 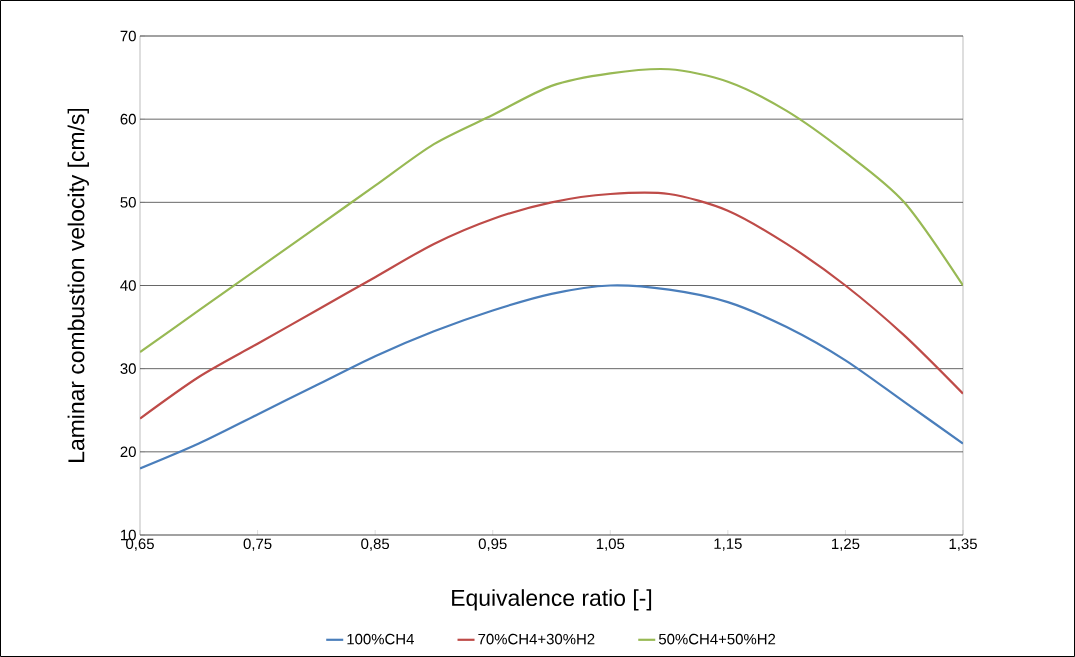 I want to click on y-tick-label: 70, so click(x=128, y=36).